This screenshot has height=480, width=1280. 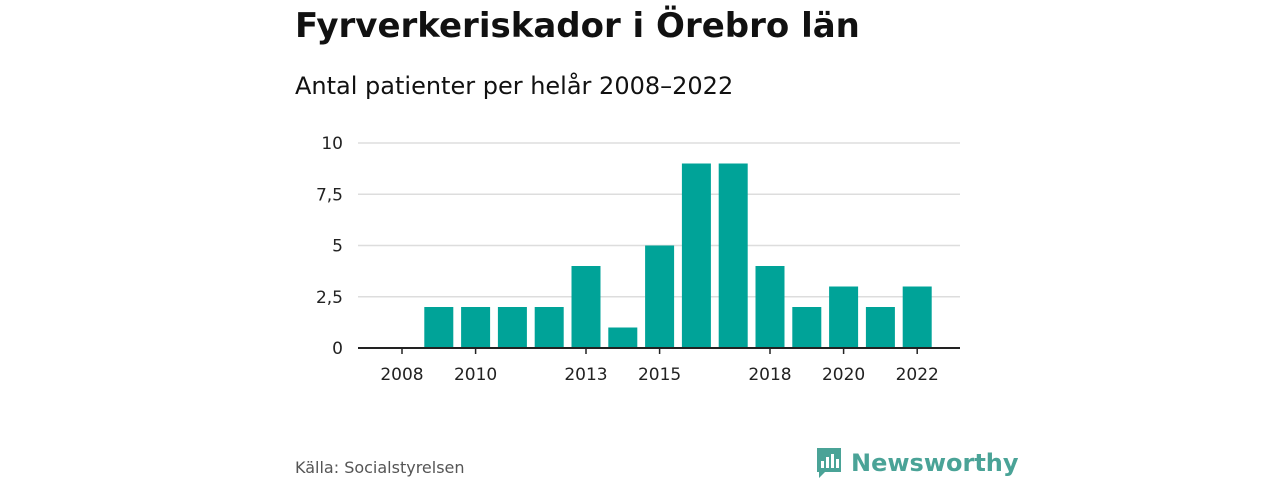 I want to click on bar-2022, so click(x=917, y=317).